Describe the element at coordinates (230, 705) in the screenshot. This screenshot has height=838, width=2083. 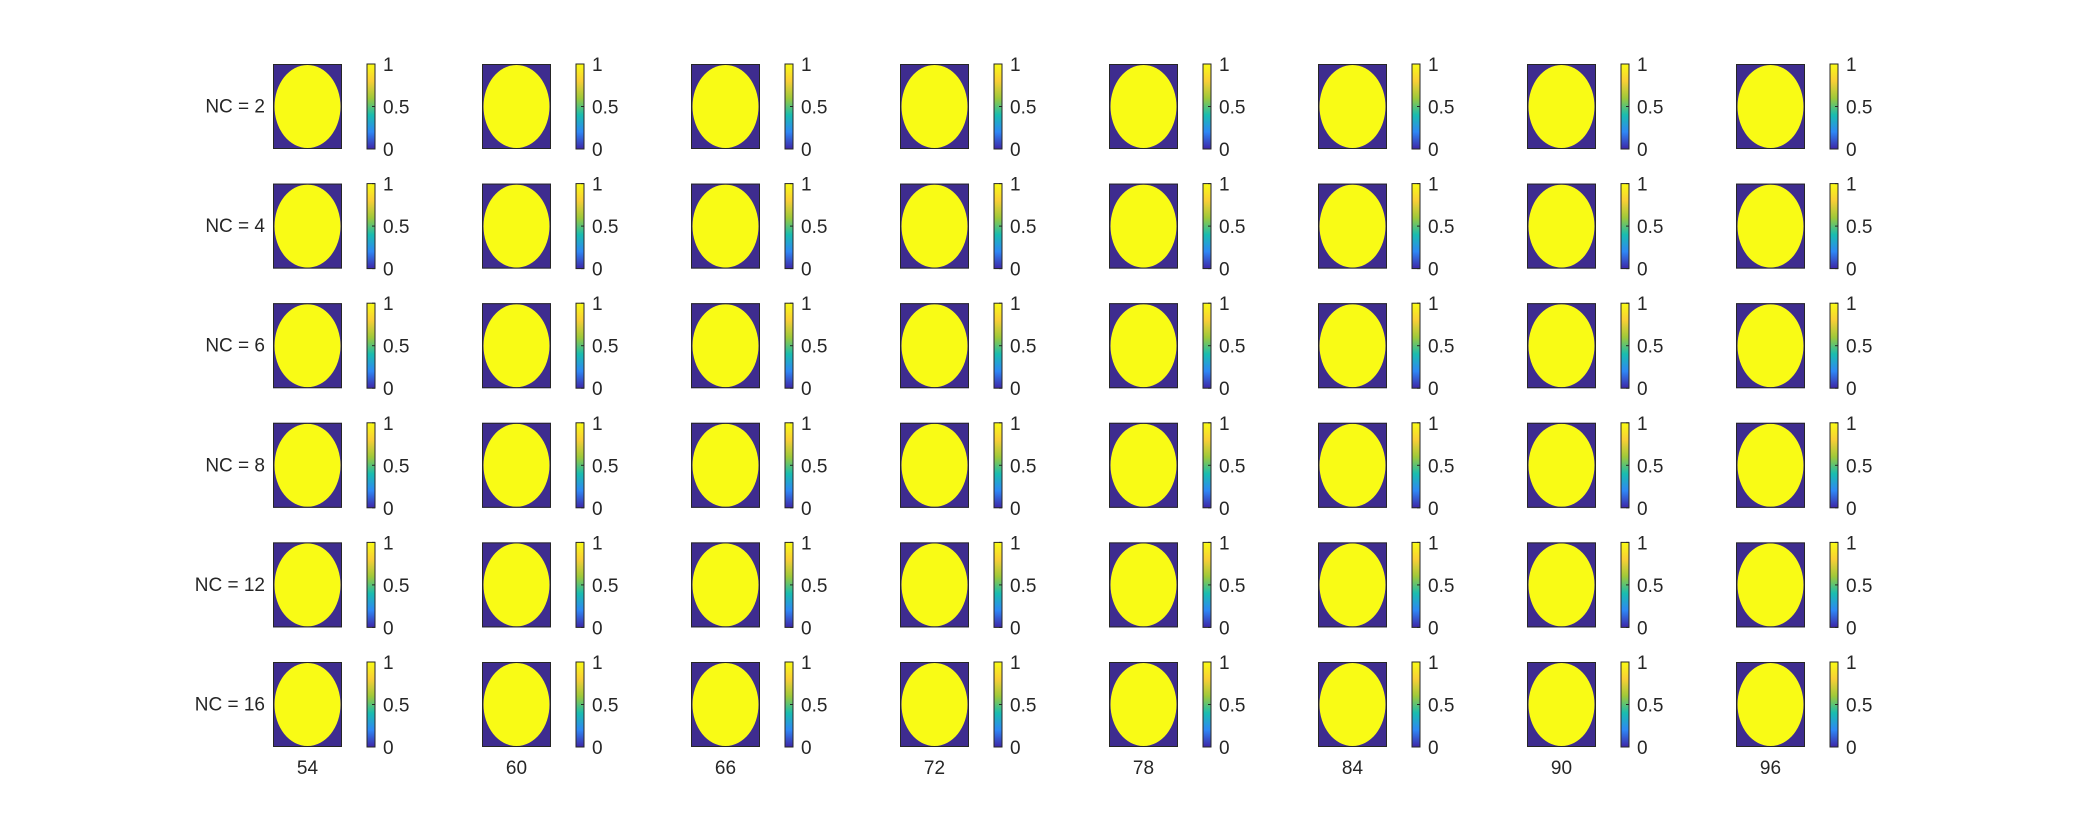
I see `row-label: NC = 16` at that location.